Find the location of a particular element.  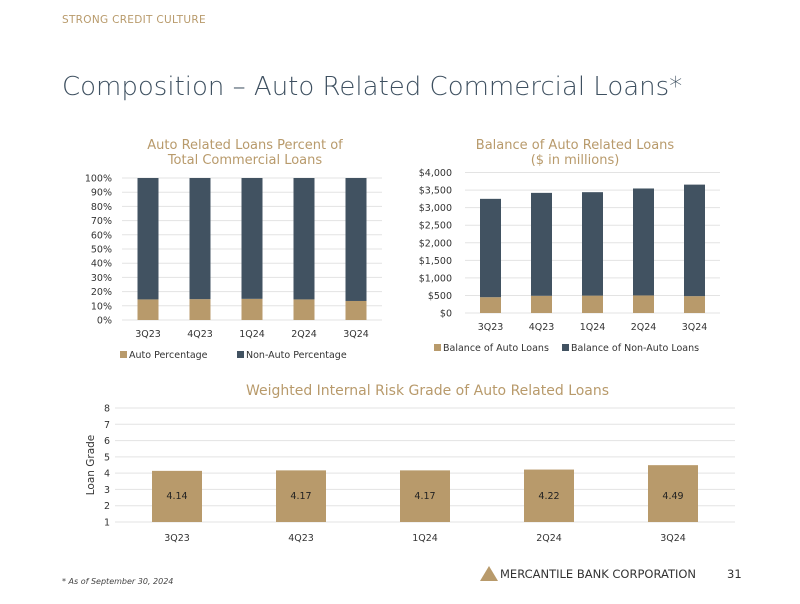

chart1-xtick: 1Q24 is located at coordinates (252, 334).